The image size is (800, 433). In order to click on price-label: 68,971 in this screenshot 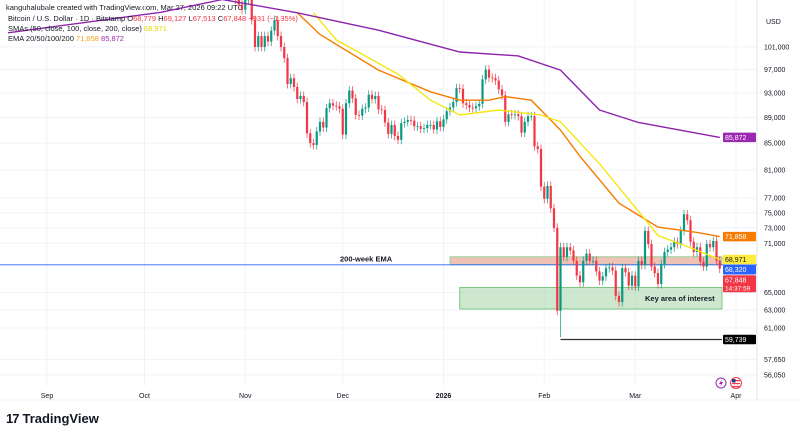, I will do `click(736, 260)`.